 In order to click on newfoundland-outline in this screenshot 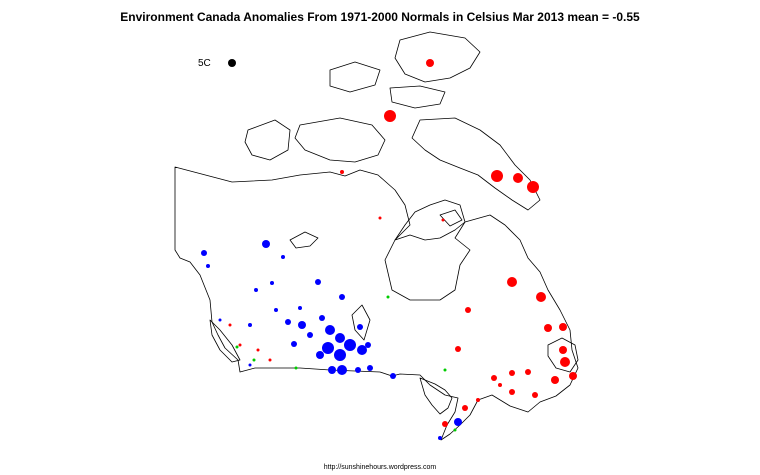, I will do `click(563, 355)`.